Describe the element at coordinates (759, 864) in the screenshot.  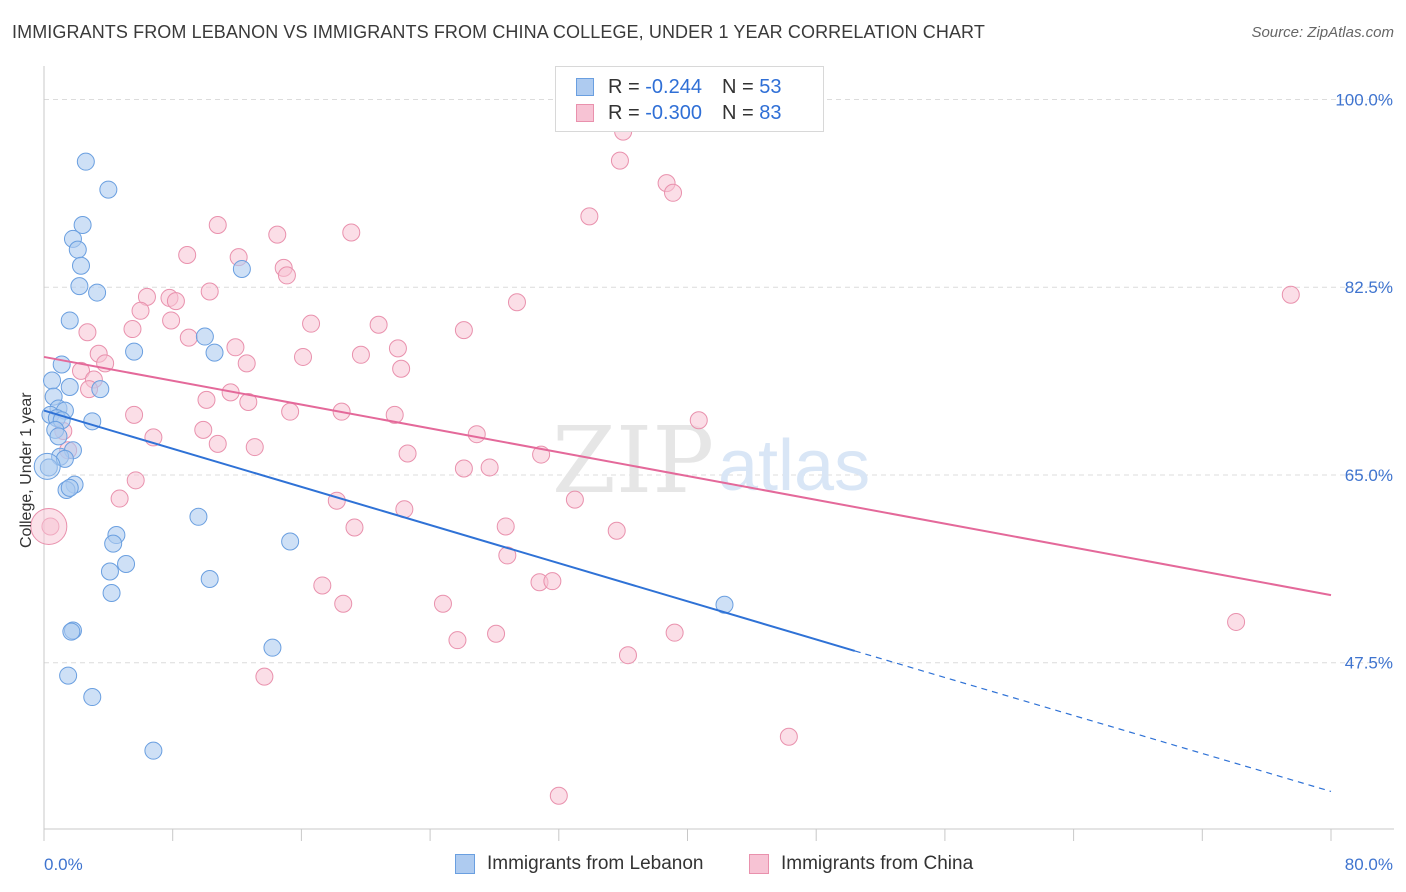
I see `bottom-legend-swatch-china` at that location.